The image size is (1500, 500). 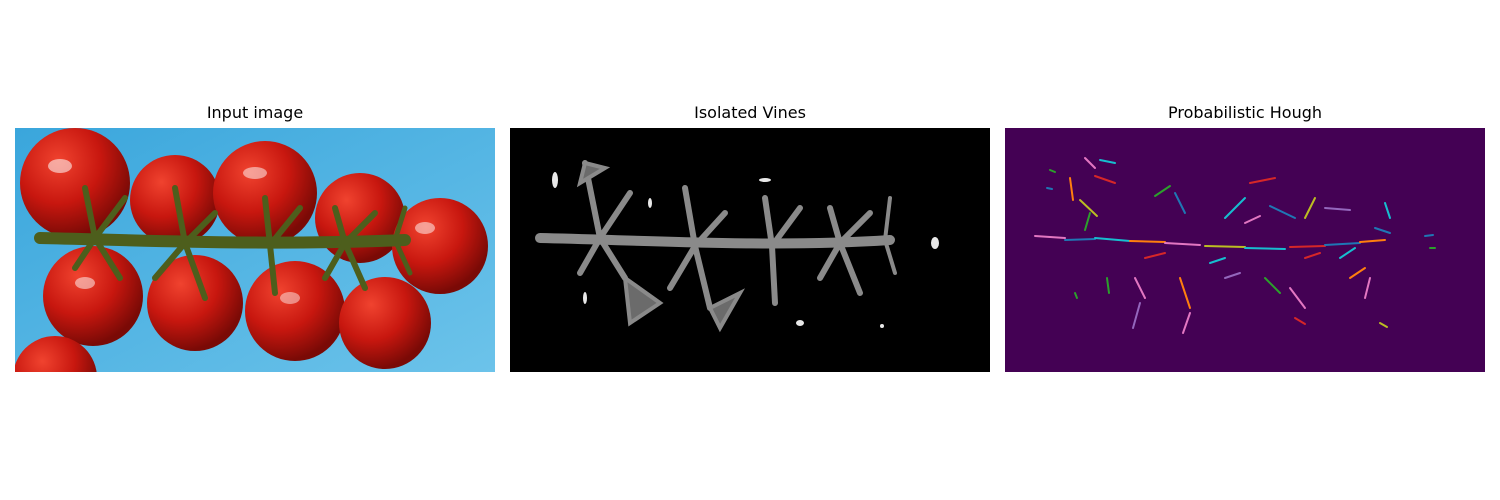 I want to click on panel-title: Input image, so click(x=255, y=114).